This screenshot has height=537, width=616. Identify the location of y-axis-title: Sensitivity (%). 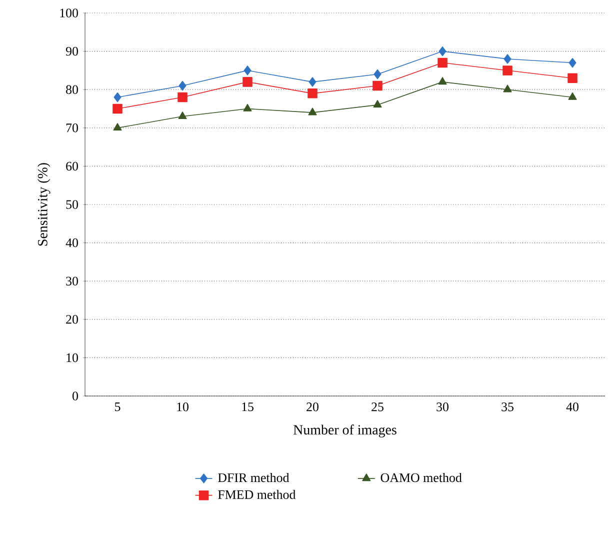
(44, 204).